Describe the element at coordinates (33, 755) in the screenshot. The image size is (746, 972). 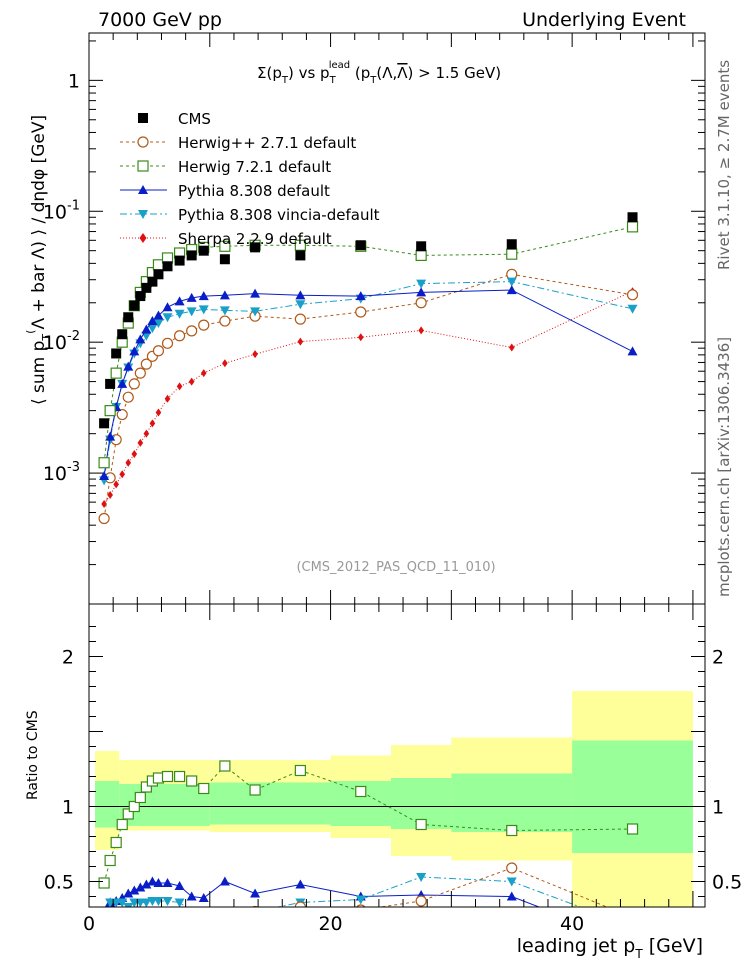
I see `ratio-y-axis-label: Ratio to CMS` at that location.